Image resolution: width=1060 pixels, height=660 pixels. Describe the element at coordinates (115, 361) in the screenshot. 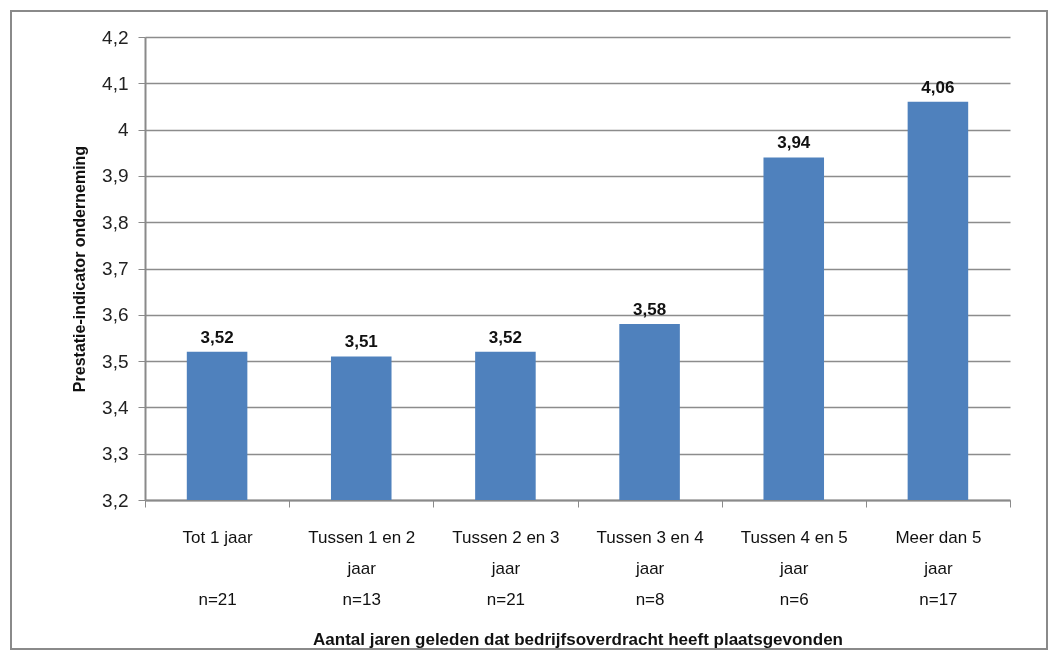

I see `y-tick-label: 3,5` at that location.